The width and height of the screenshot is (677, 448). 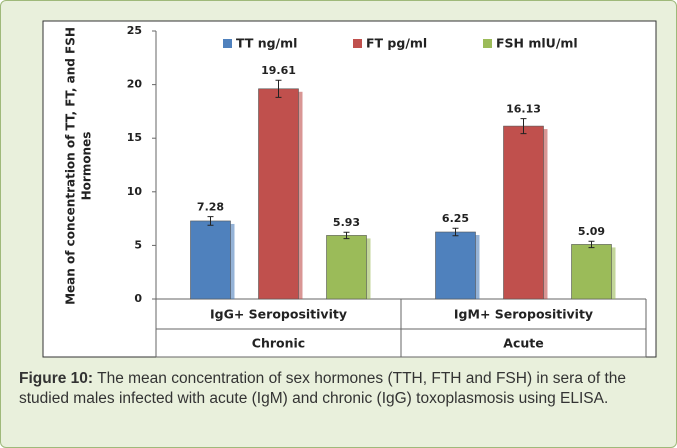 What do you see at coordinates (138, 298) in the screenshot?
I see `y-tick-label: 0` at bounding box center [138, 298].